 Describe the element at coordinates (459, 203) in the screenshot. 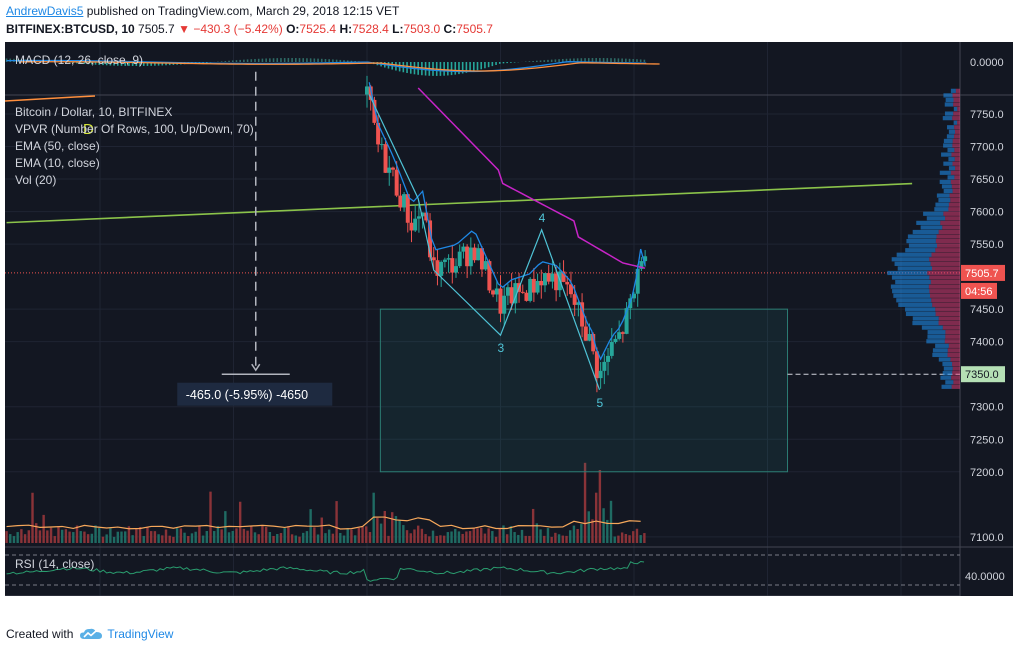

I see `trendline` at that location.